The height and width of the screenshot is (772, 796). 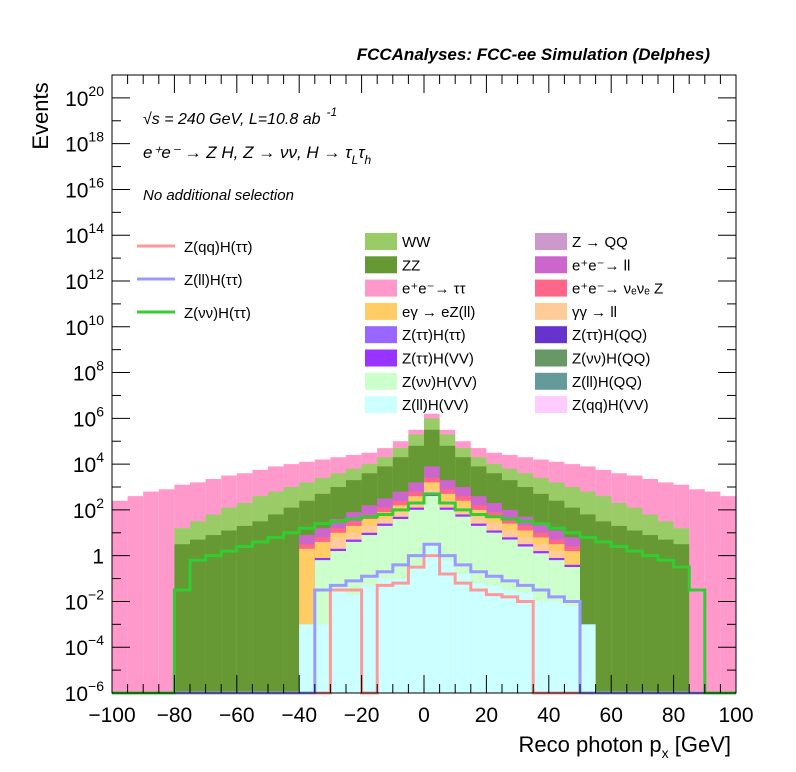 What do you see at coordinates (111, 715) in the screenshot?
I see `x-tick-label: −100` at bounding box center [111, 715].